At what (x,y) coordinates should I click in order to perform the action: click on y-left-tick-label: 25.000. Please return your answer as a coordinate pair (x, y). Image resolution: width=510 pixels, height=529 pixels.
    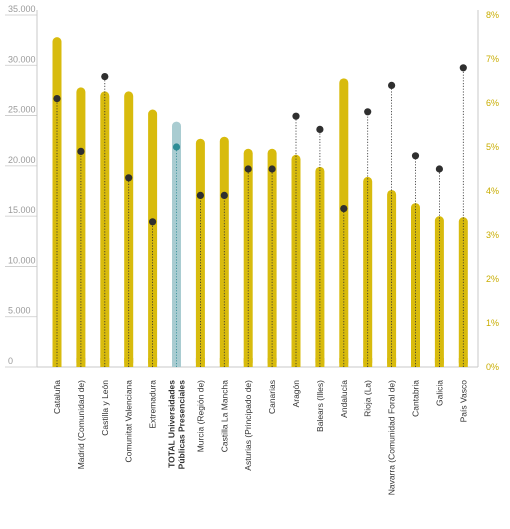
    Looking at the image, I should click on (22, 110).